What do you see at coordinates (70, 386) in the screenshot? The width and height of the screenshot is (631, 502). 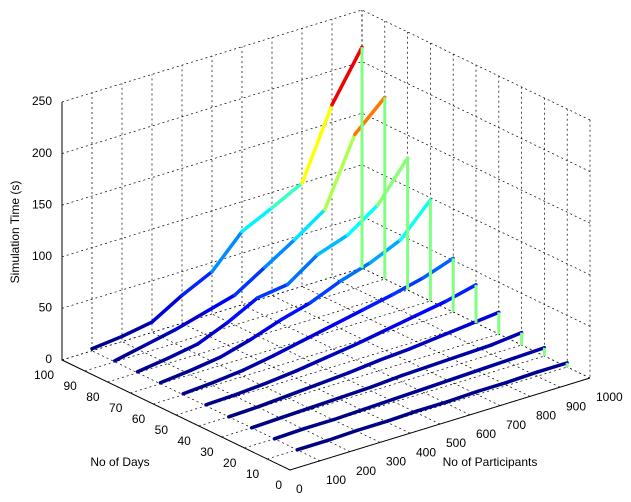 I see `y-tick-label: 90` at bounding box center [70, 386].